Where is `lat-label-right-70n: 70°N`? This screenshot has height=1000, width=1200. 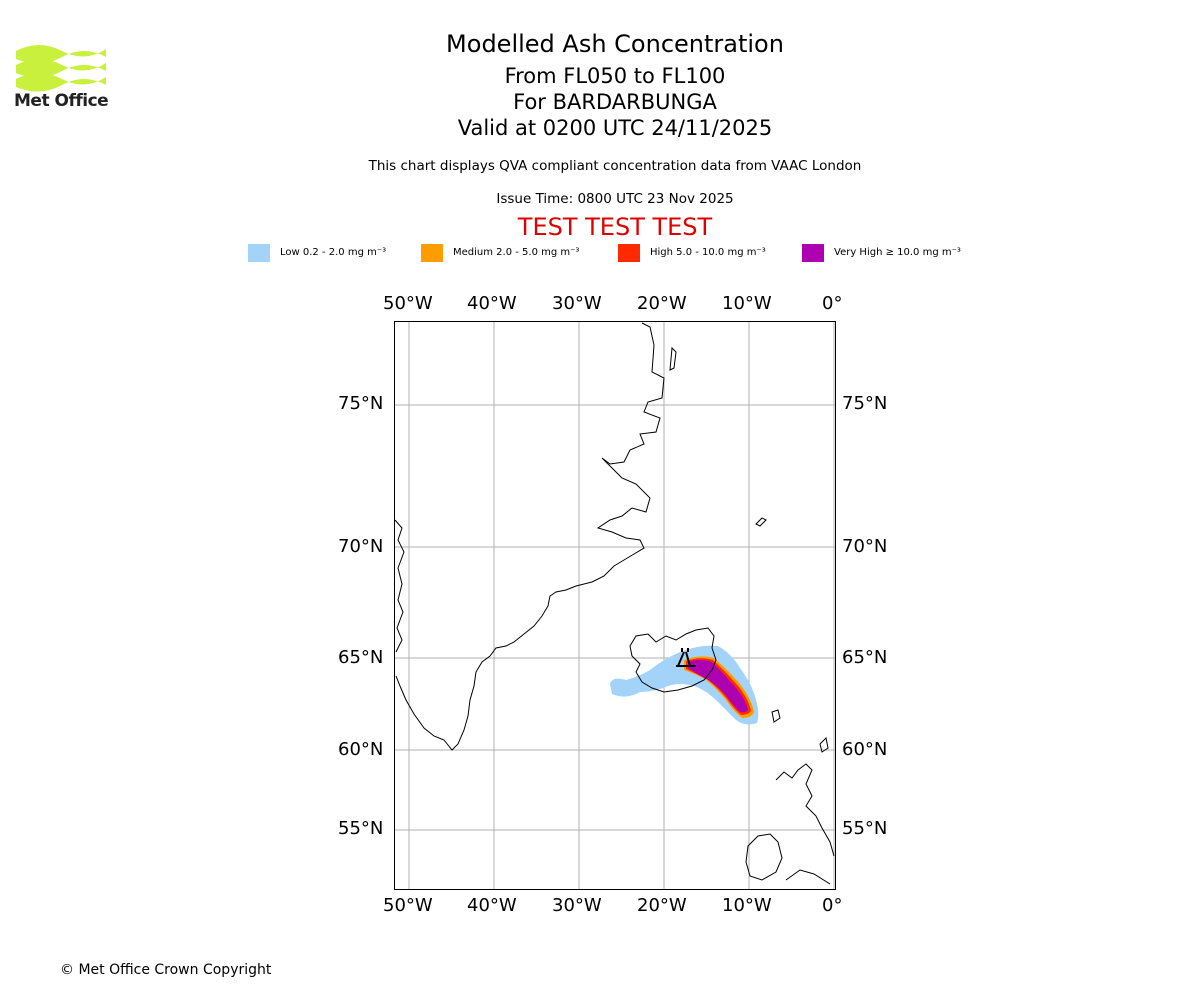 lat-label-right-70n: 70°N is located at coordinates (865, 546).